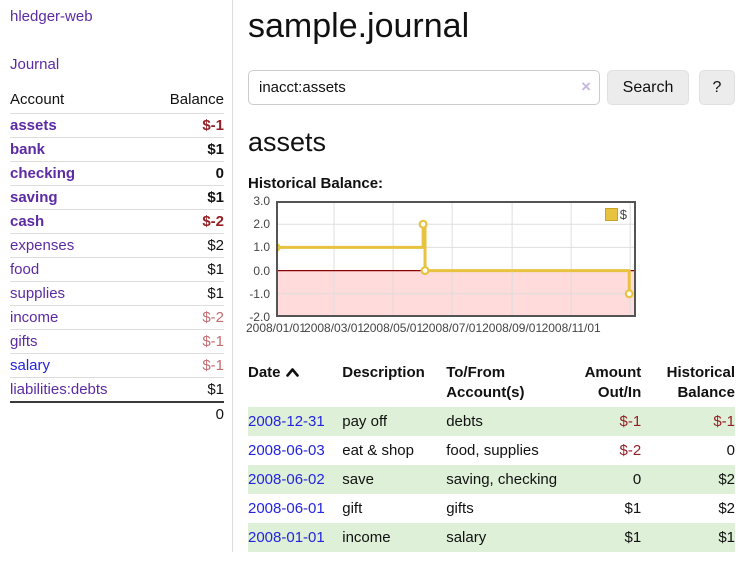  What do you see at coordinates (452, 328) in the screenshot?
I see `chart-x-tick-label: 2008/07/01` at bounding box center [452, 328].